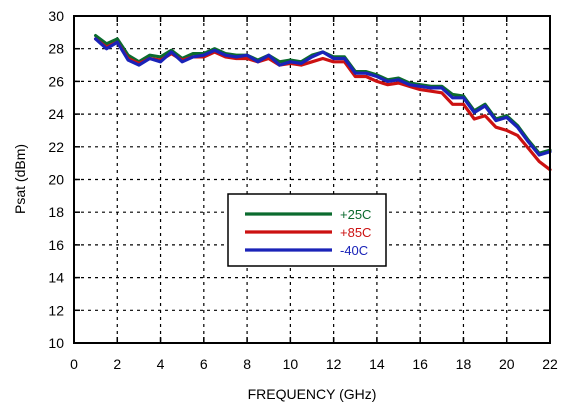  What do you see at coordinates (56, 343) in the screenshot?
I see `y-tick-label: 10` at bounding box center [56, 343].